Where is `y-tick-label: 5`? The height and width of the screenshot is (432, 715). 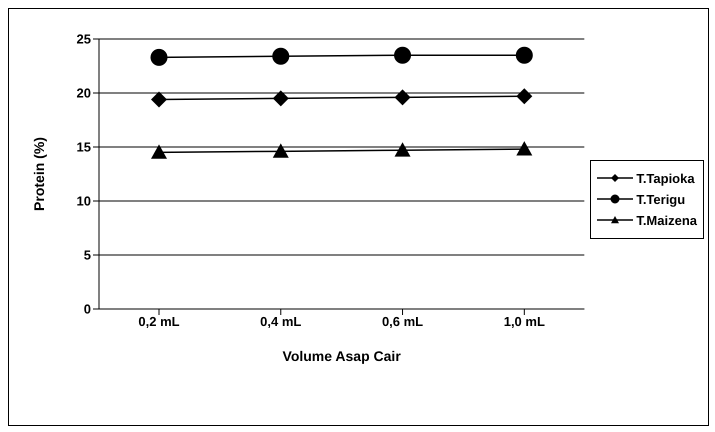 y-tick-label: 5 is located at coordinates (87, 255).